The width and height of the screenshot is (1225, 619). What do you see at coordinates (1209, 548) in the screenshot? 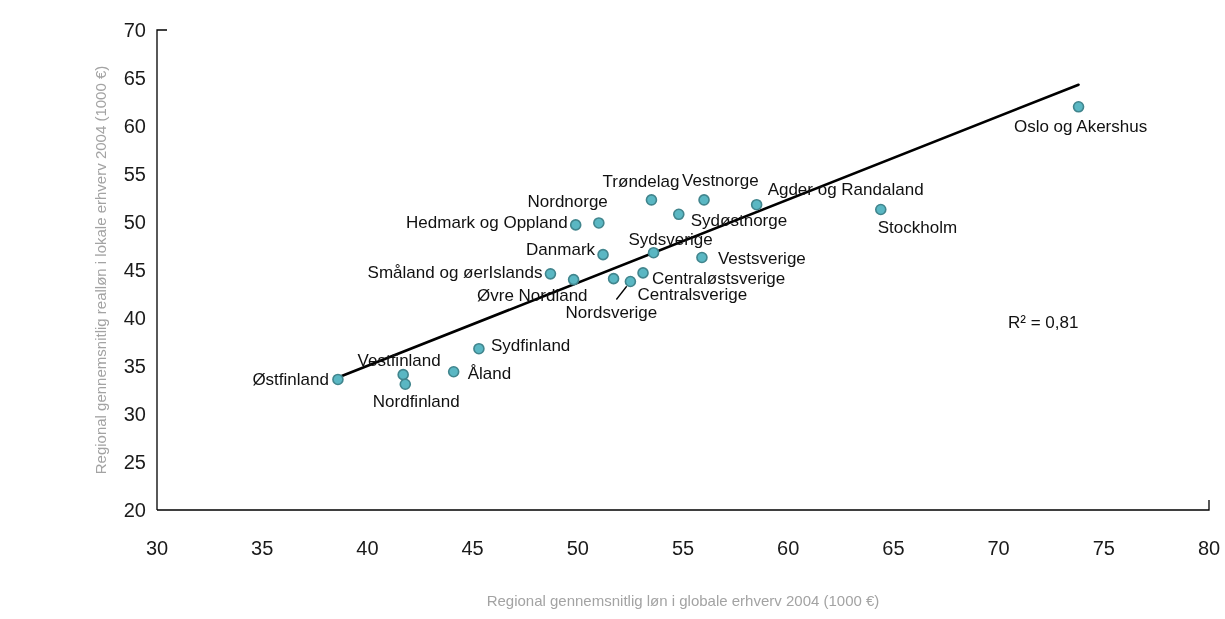
I see `x-tick-label: 80` at bounding box center [1209, 548].